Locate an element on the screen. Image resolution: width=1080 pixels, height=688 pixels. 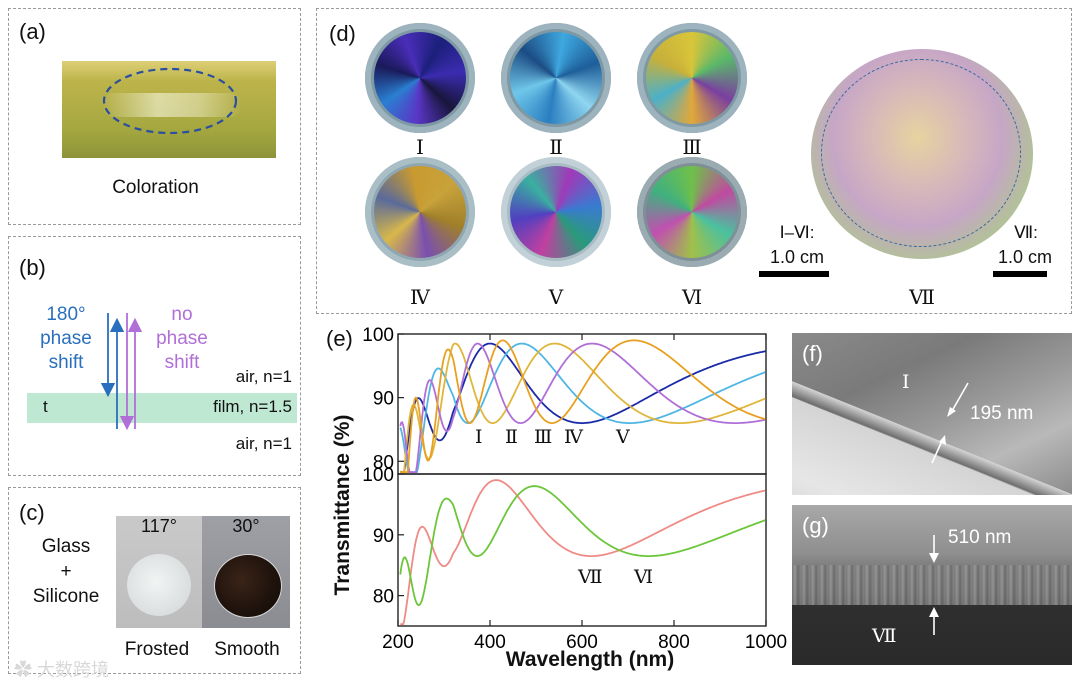
curve-label-3: Ⅲ is located at coordinates (543, 437).